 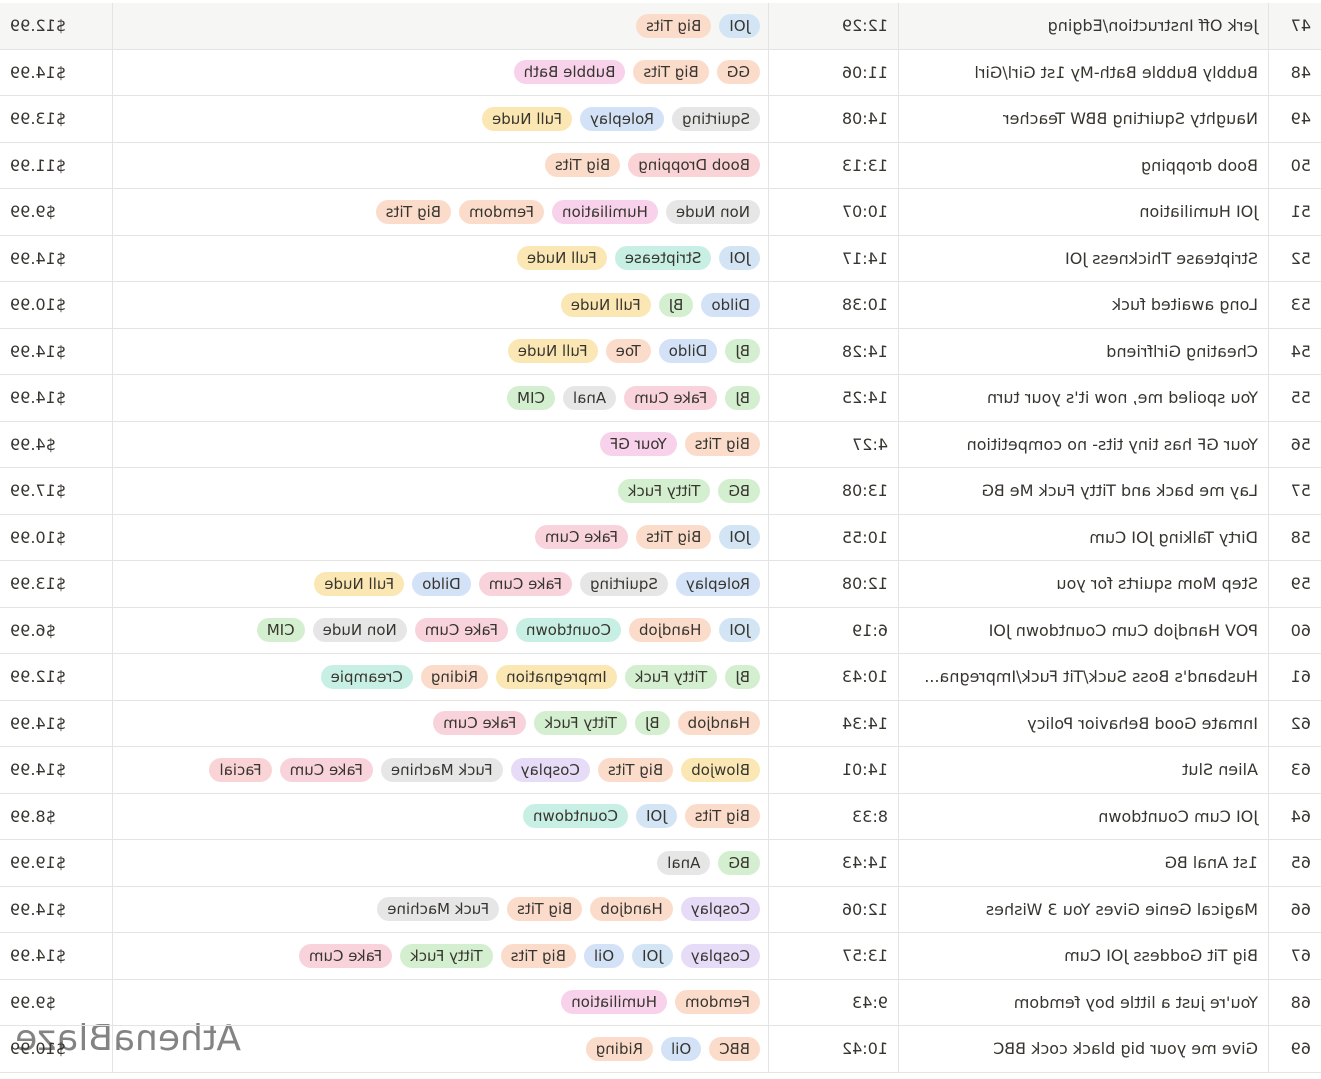 I want to click on price: $12.99, so click(x=38, y=677).